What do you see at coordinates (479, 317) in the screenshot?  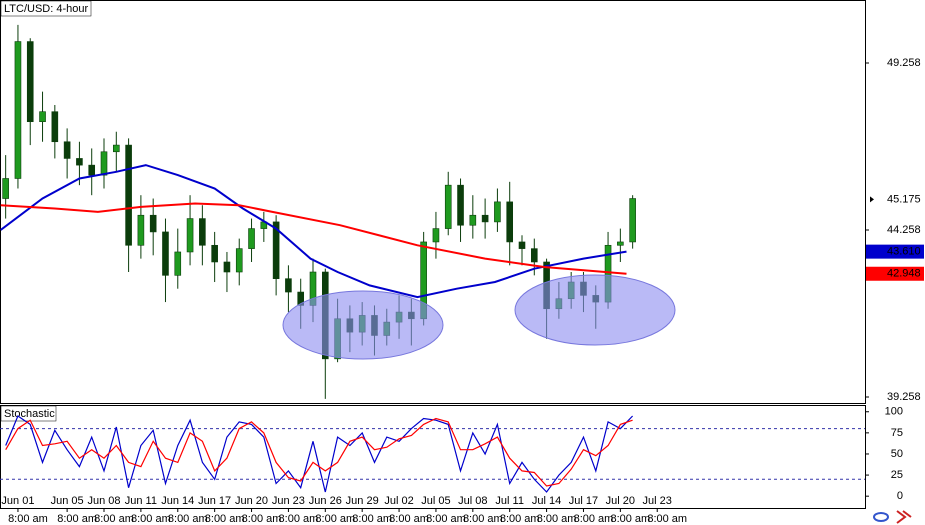 I see `annotation` at bounding box center [479, 317].